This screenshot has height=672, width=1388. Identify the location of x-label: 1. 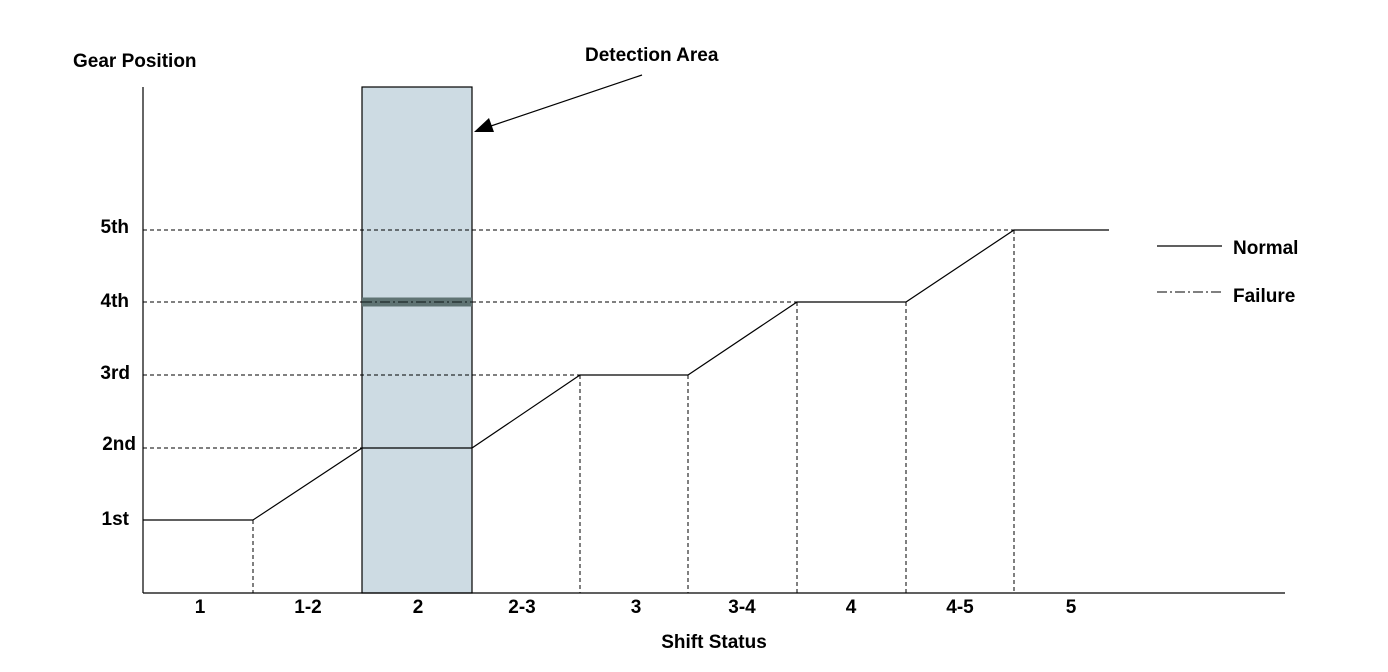
(200, 607).